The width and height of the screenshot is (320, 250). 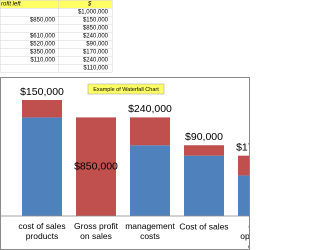 What do you see at coordinates (203, 226) in the screenshot?
I see `x-tick-label: Cost of sales` at bounding box center [203, 226].